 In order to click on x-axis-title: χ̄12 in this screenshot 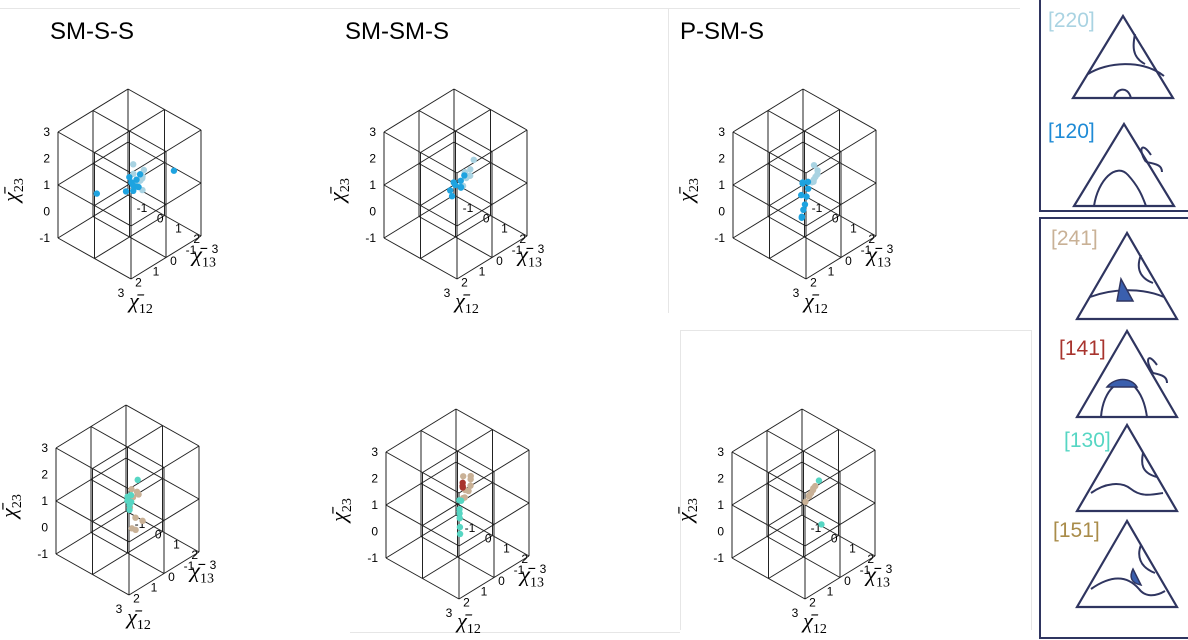, I will do `click(815, 302)`.